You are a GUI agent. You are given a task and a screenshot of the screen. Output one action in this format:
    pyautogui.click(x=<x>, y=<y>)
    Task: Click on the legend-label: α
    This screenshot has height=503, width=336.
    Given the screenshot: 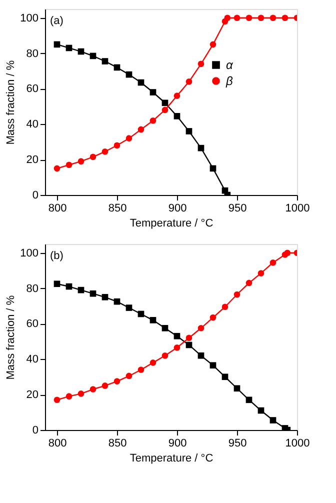 What is the action you would take?
    pyautogui.click(x=230, y=65)
    